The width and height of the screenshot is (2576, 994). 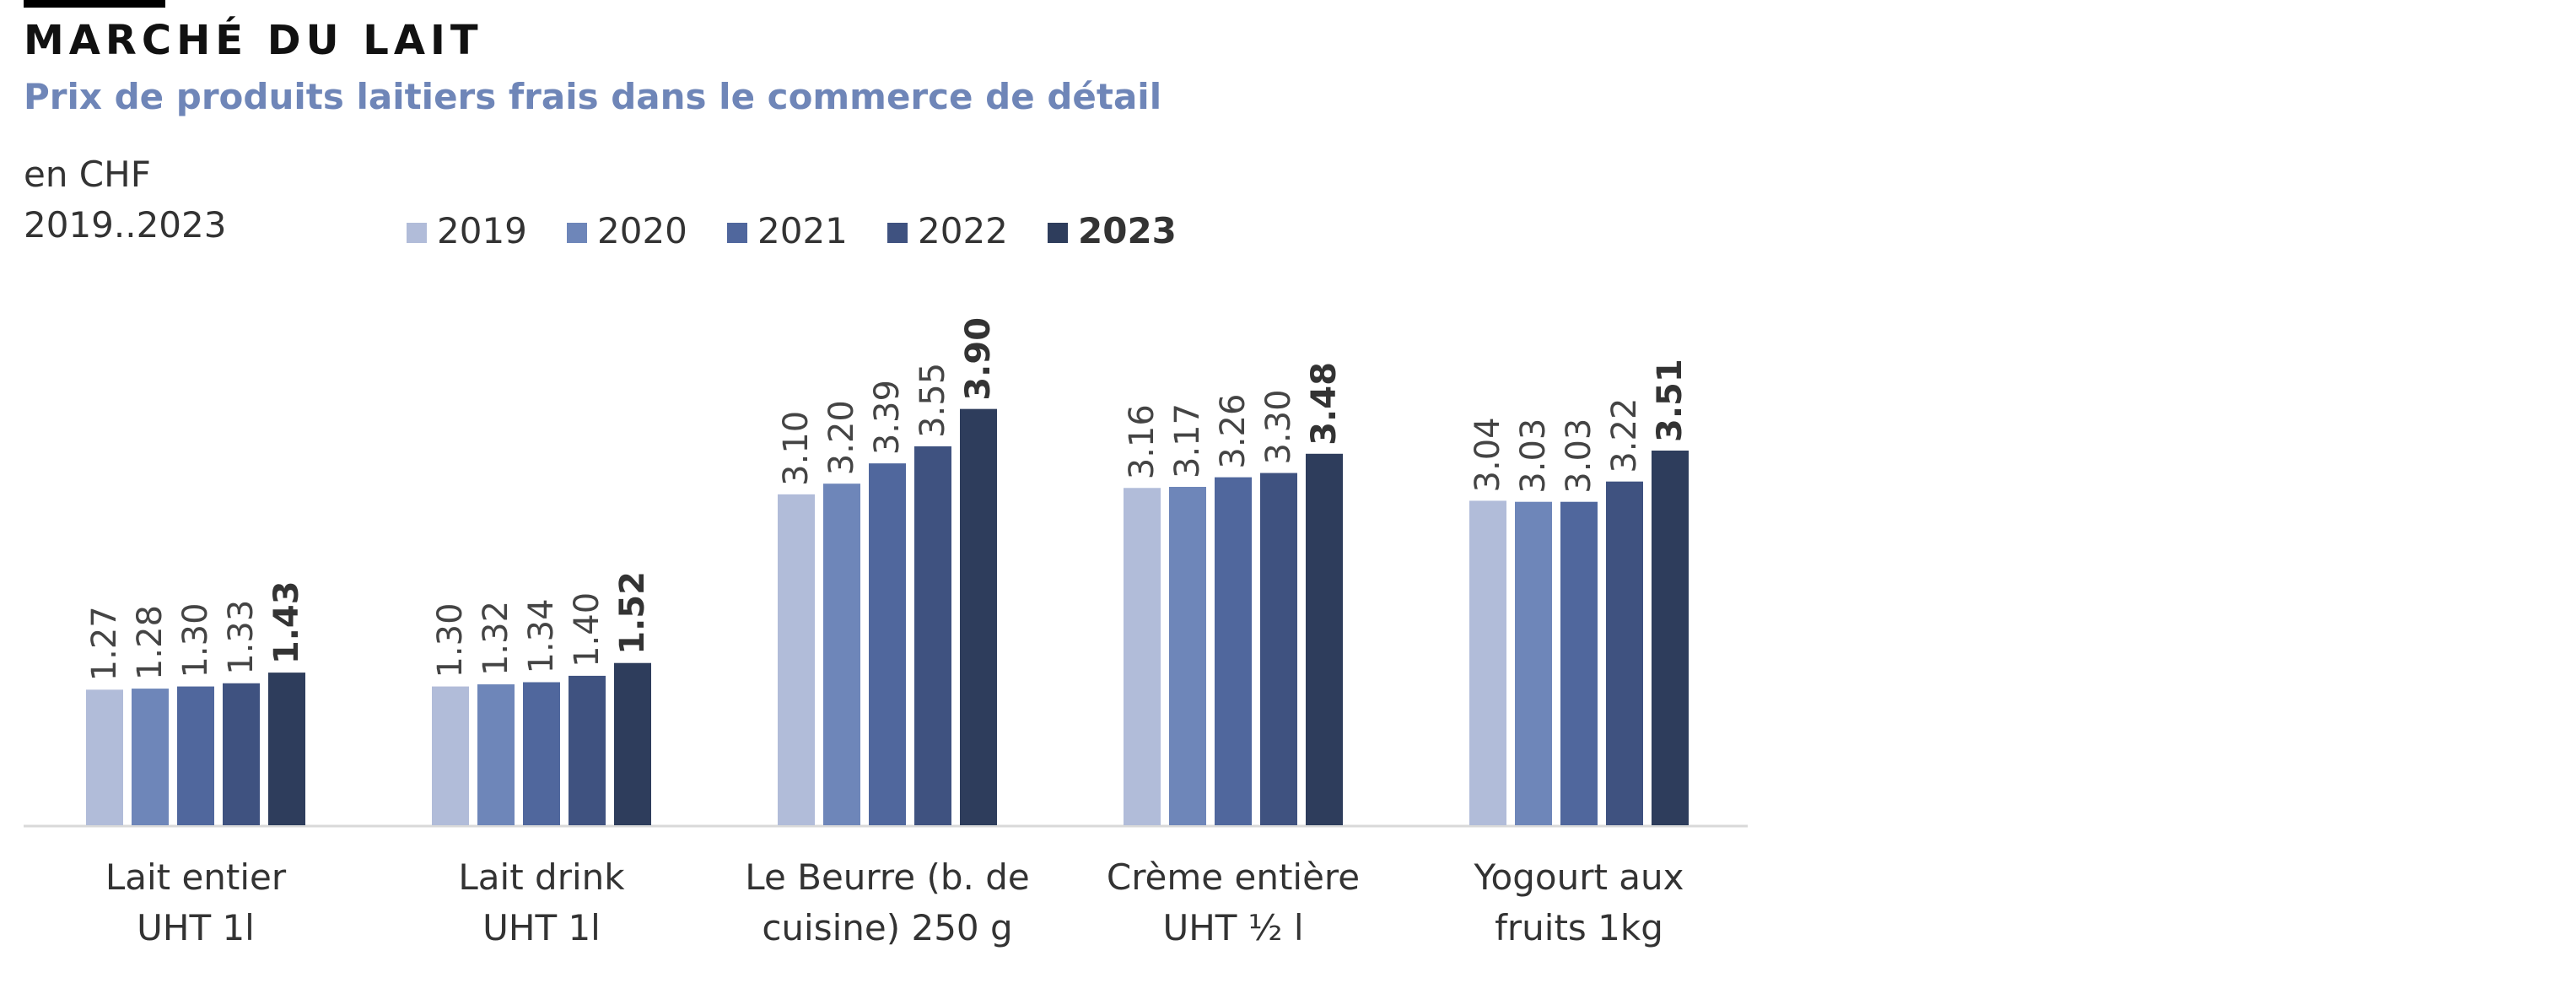 I want to click on value-label-2020-3: 3.17, so click(x=1187, y=440).